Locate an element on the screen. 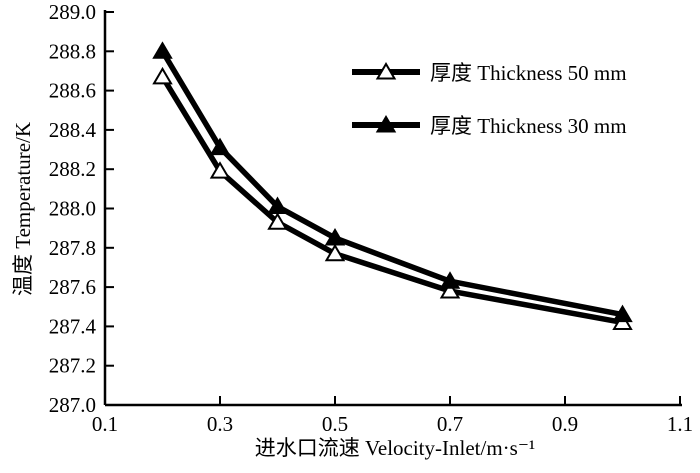 This screenshot has height=473, width=700. legend-label: 厚度 Thickness 50 mm is located at coordinates (528, 73).